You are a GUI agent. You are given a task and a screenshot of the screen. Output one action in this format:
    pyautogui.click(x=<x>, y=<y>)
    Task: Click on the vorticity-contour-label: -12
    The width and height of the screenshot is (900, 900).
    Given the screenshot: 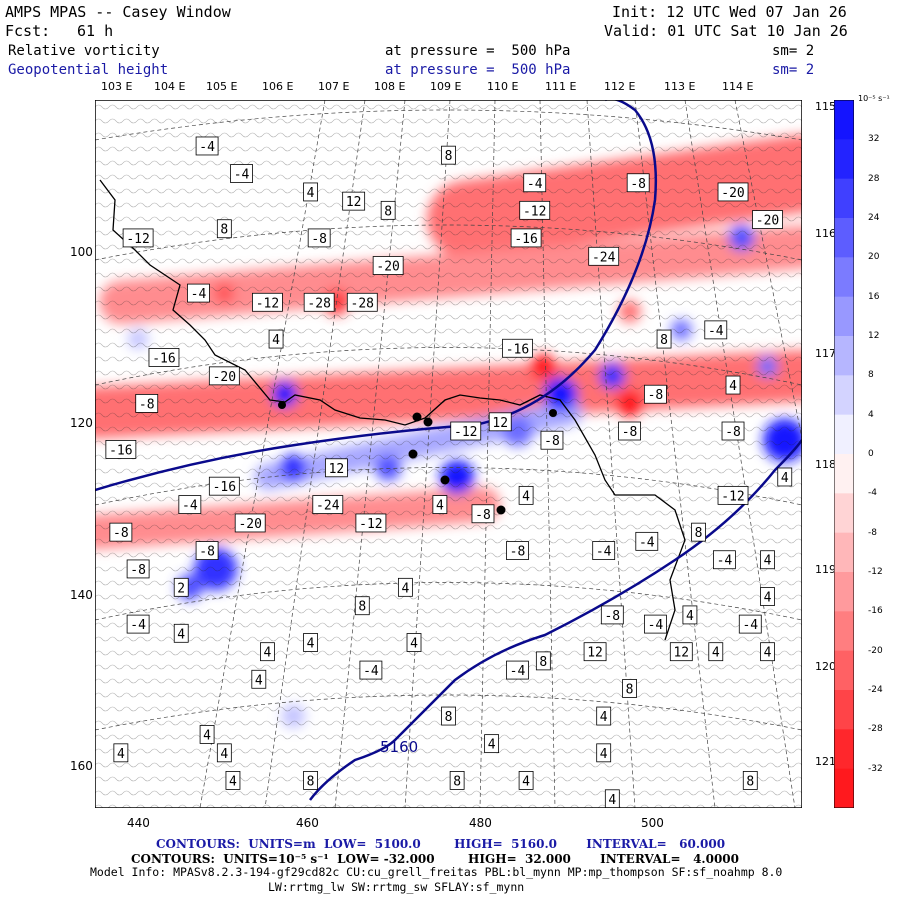 What is the action you would take?
    pyautogui.click(x=733, y=495)
    